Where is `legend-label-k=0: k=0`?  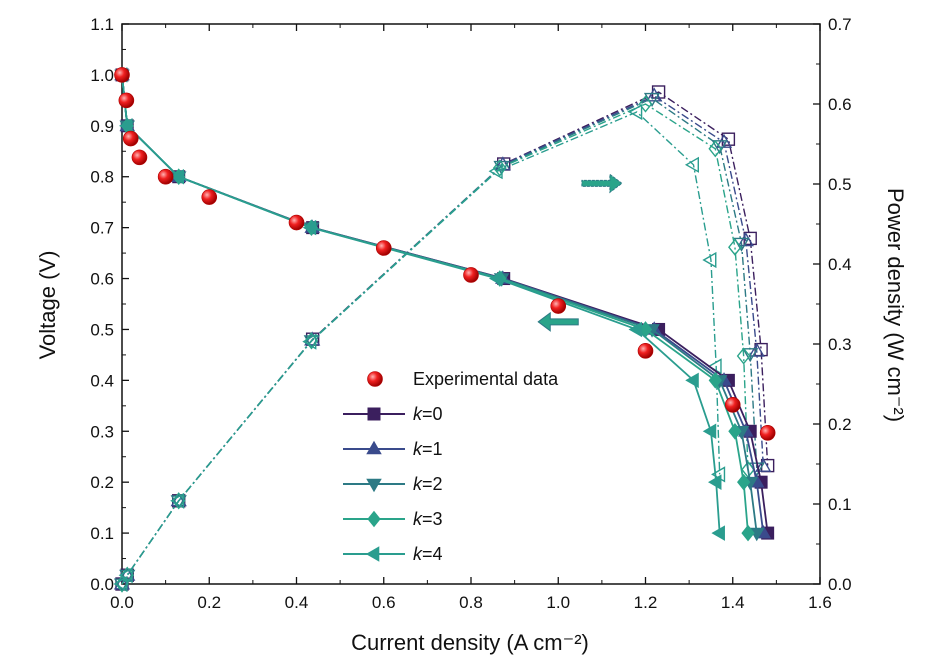
legend-label-k=0: k=0 is located at coordinates (428, 414).